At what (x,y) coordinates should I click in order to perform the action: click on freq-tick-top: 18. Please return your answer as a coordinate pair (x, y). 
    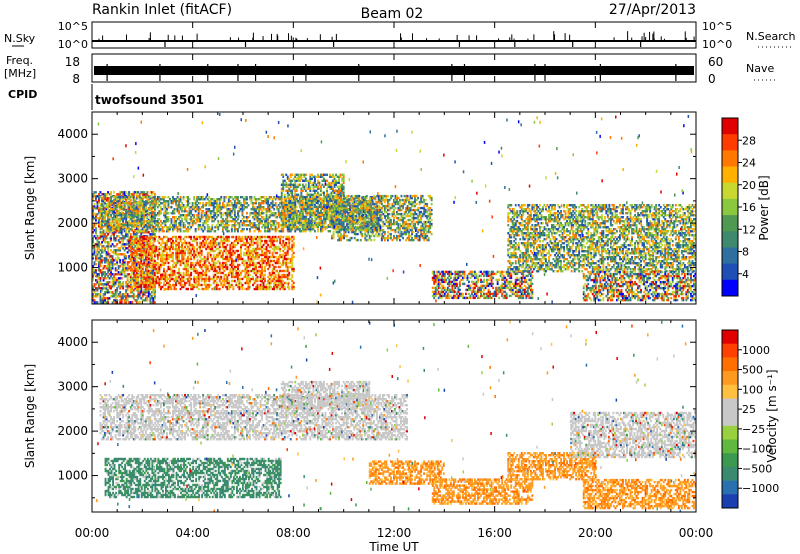
    Looking at the image, I should click on (72, 62).